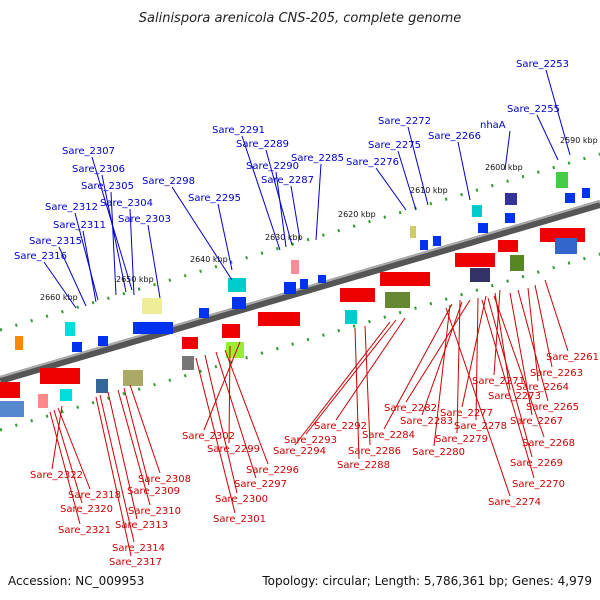  Describe the element at coordinates (536, 421) in the screenshot. I see `gene-label: Sare_2267` at that location.